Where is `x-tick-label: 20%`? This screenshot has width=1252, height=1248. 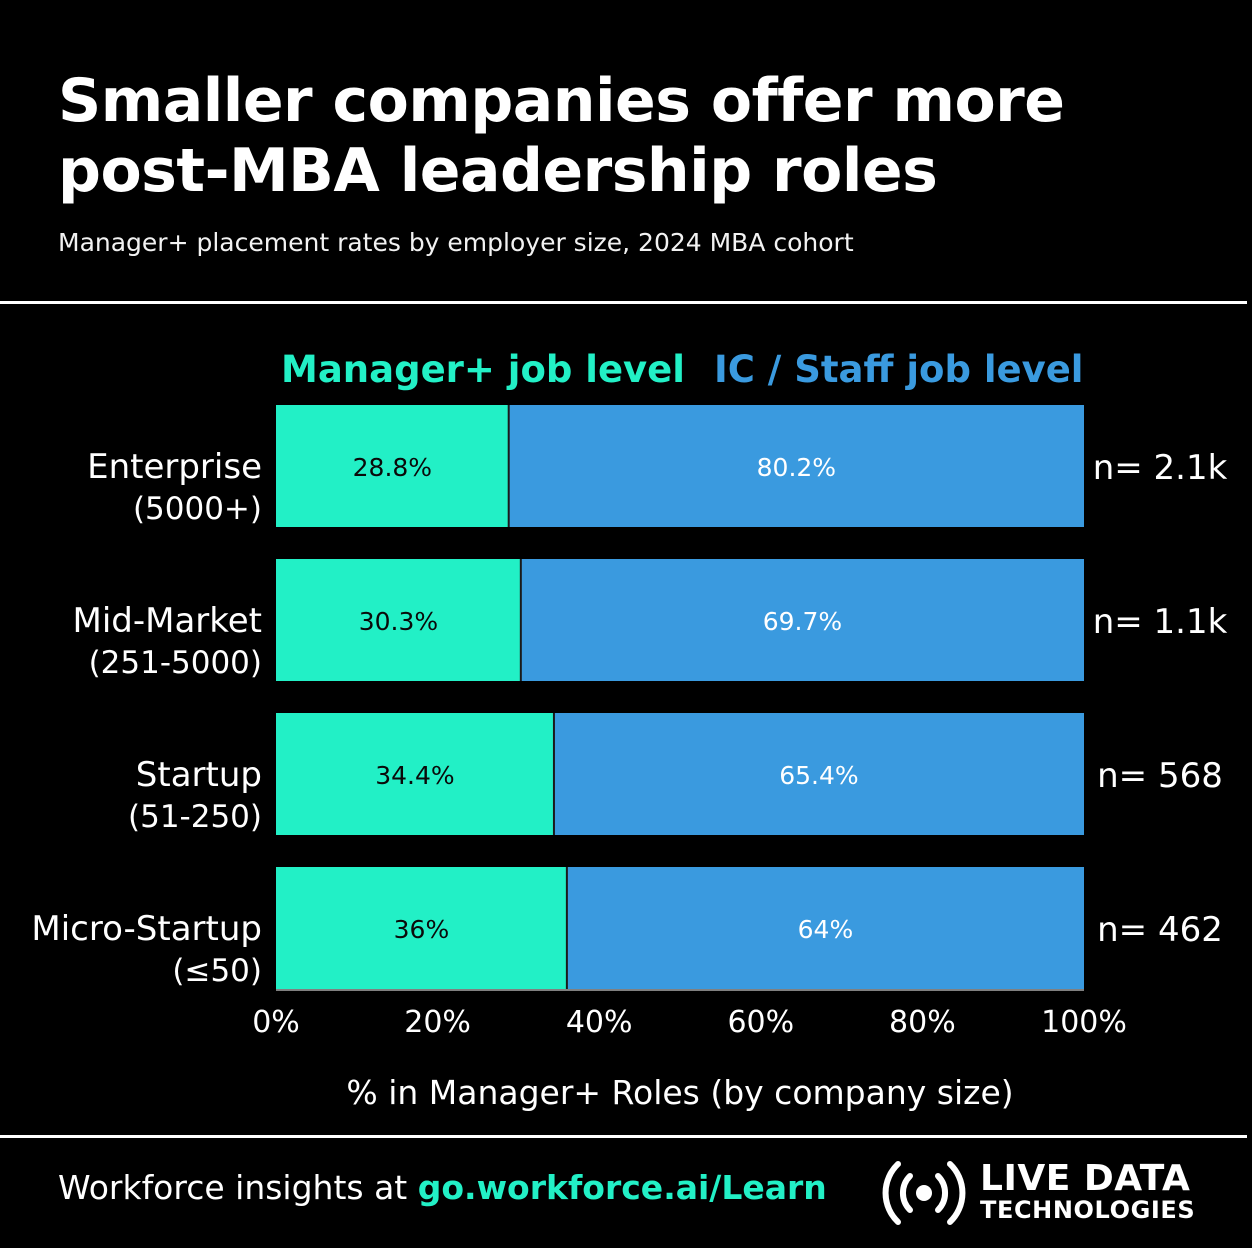 x-tick-label: 20% is located at coordinates (437, 1022).